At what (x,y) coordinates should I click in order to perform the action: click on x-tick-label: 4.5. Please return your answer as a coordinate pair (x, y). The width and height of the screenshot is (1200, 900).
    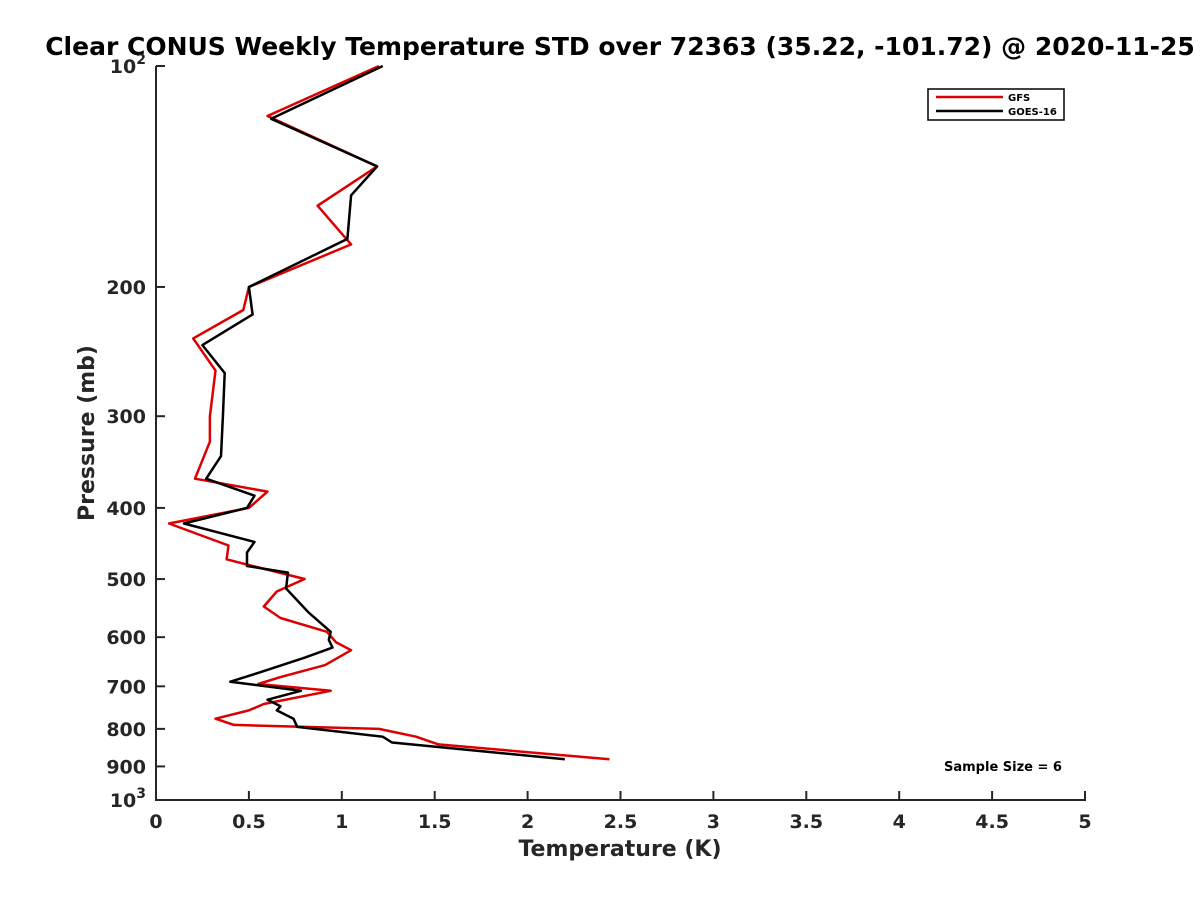
    Looking at the image, I should click on (992, 822).